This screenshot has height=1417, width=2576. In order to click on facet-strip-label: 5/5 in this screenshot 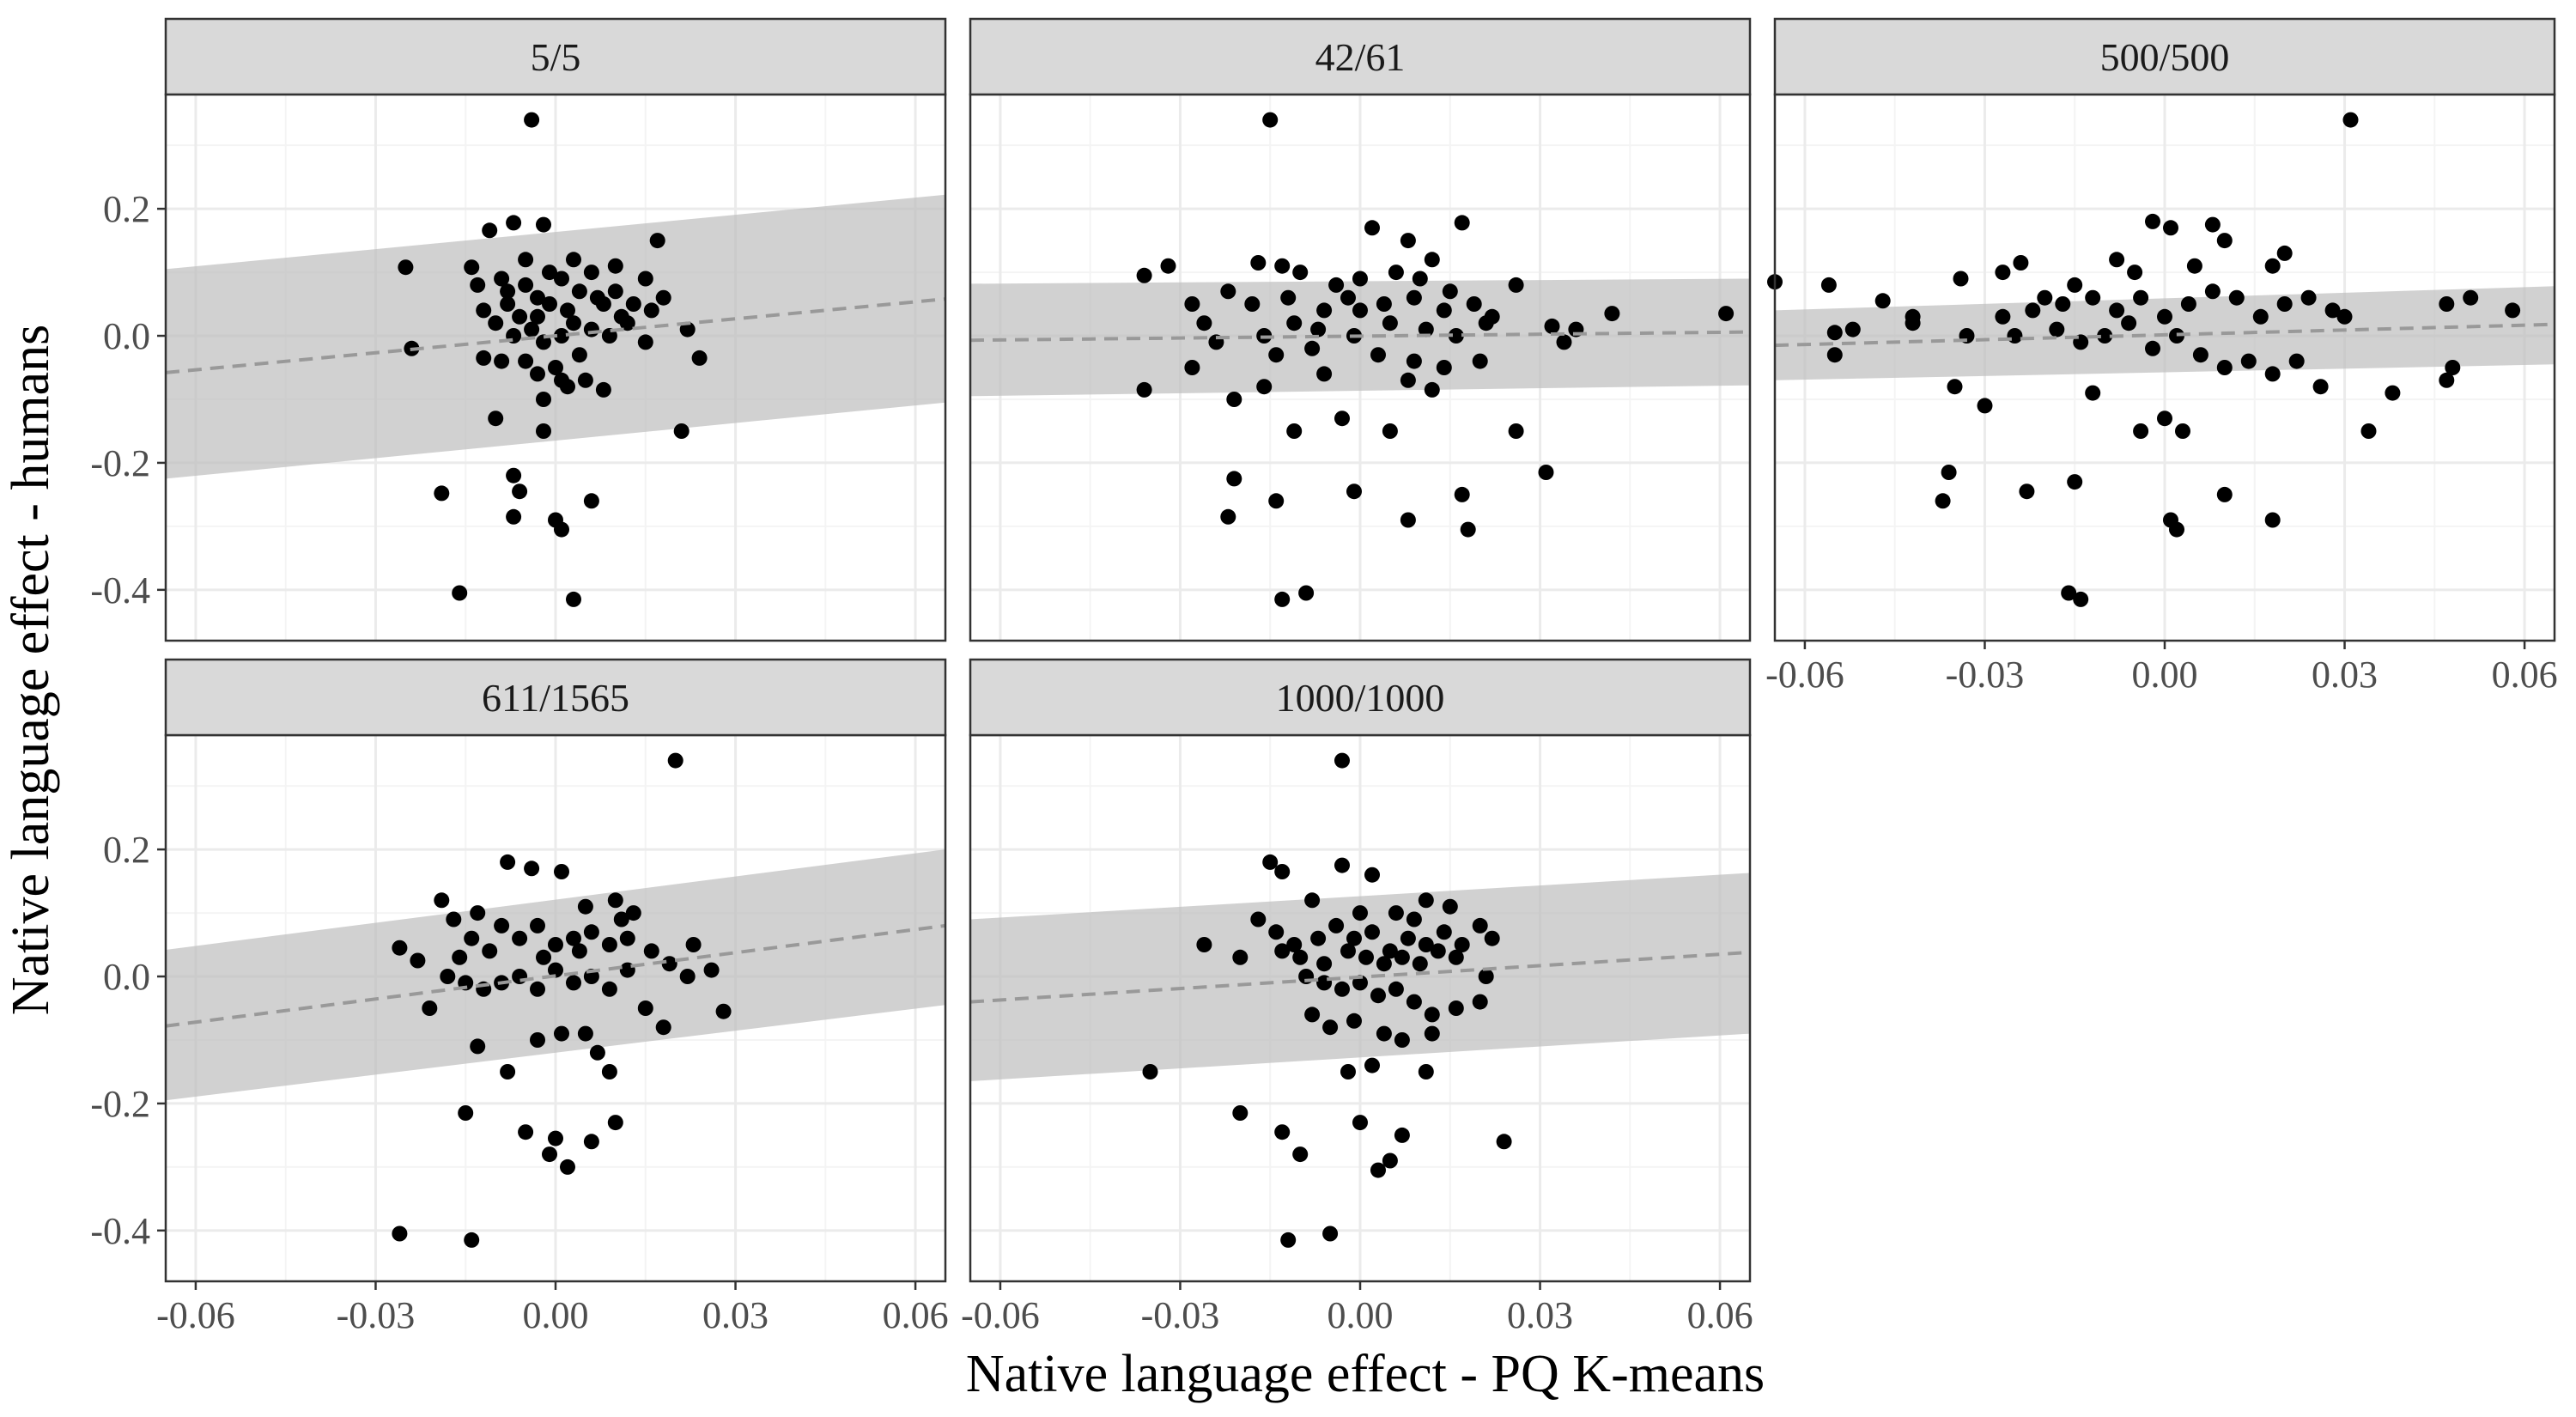, I will do `click(556, 57)`.